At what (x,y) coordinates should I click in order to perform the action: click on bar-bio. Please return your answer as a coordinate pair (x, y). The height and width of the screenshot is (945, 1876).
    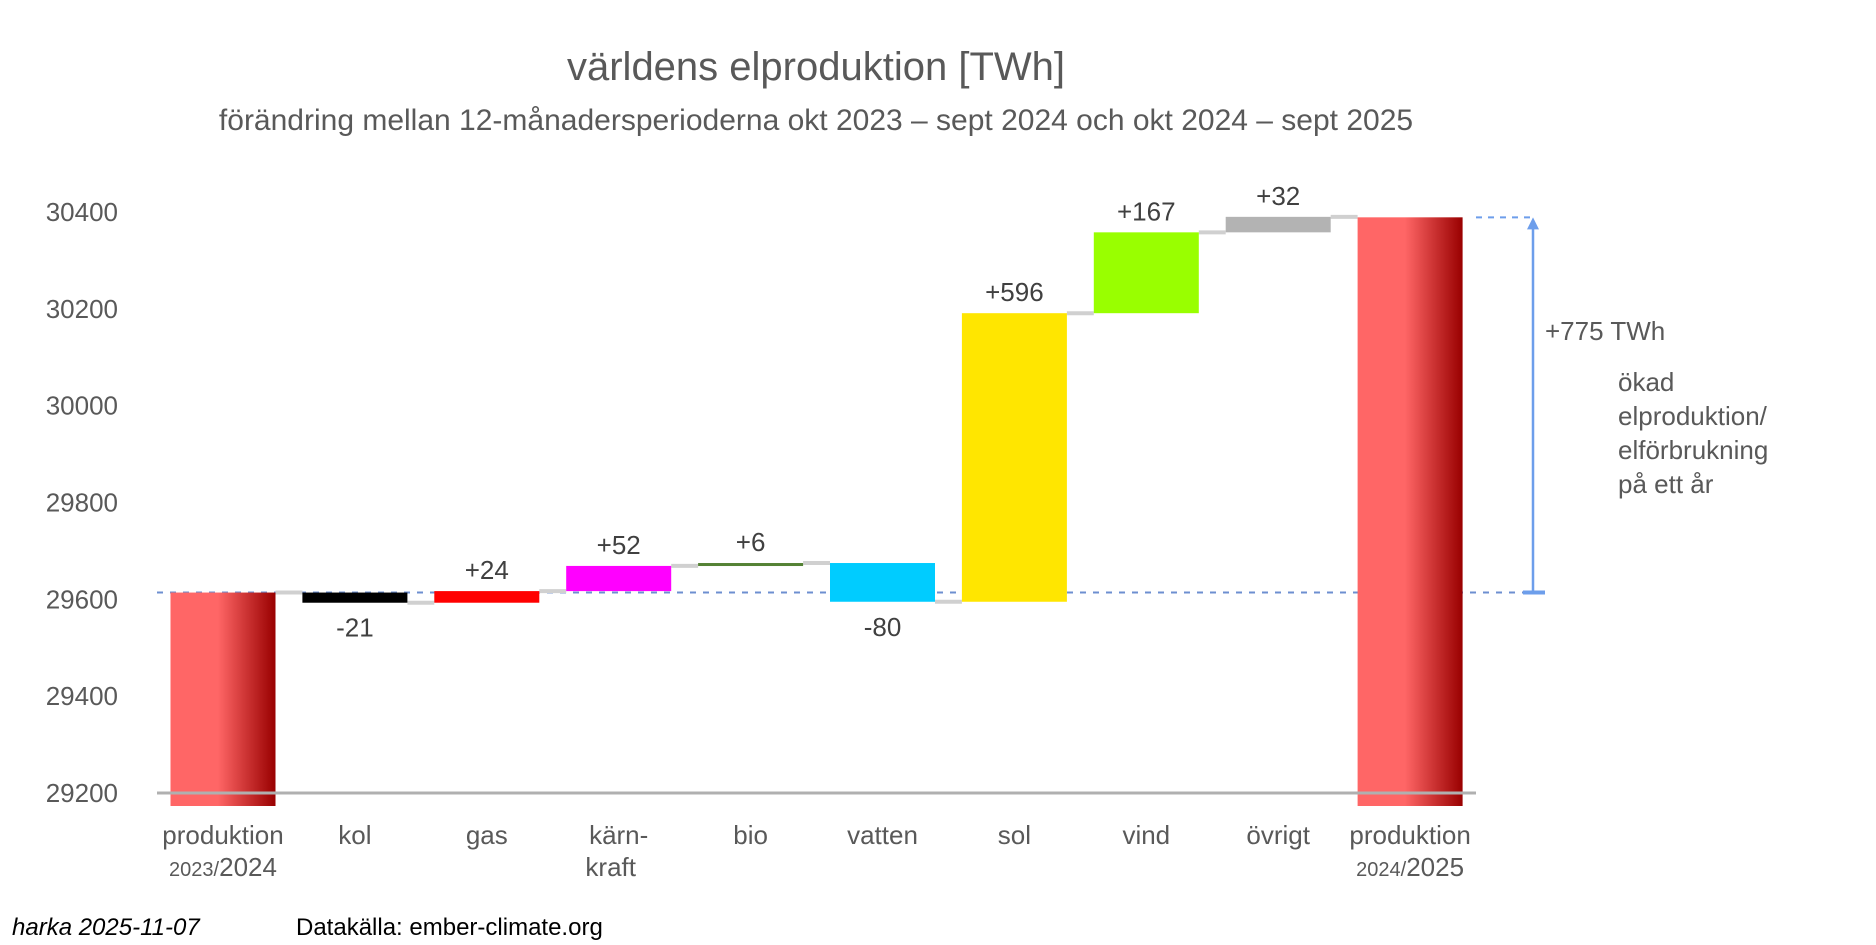
    Looking at the image, I should click on (751, 565).